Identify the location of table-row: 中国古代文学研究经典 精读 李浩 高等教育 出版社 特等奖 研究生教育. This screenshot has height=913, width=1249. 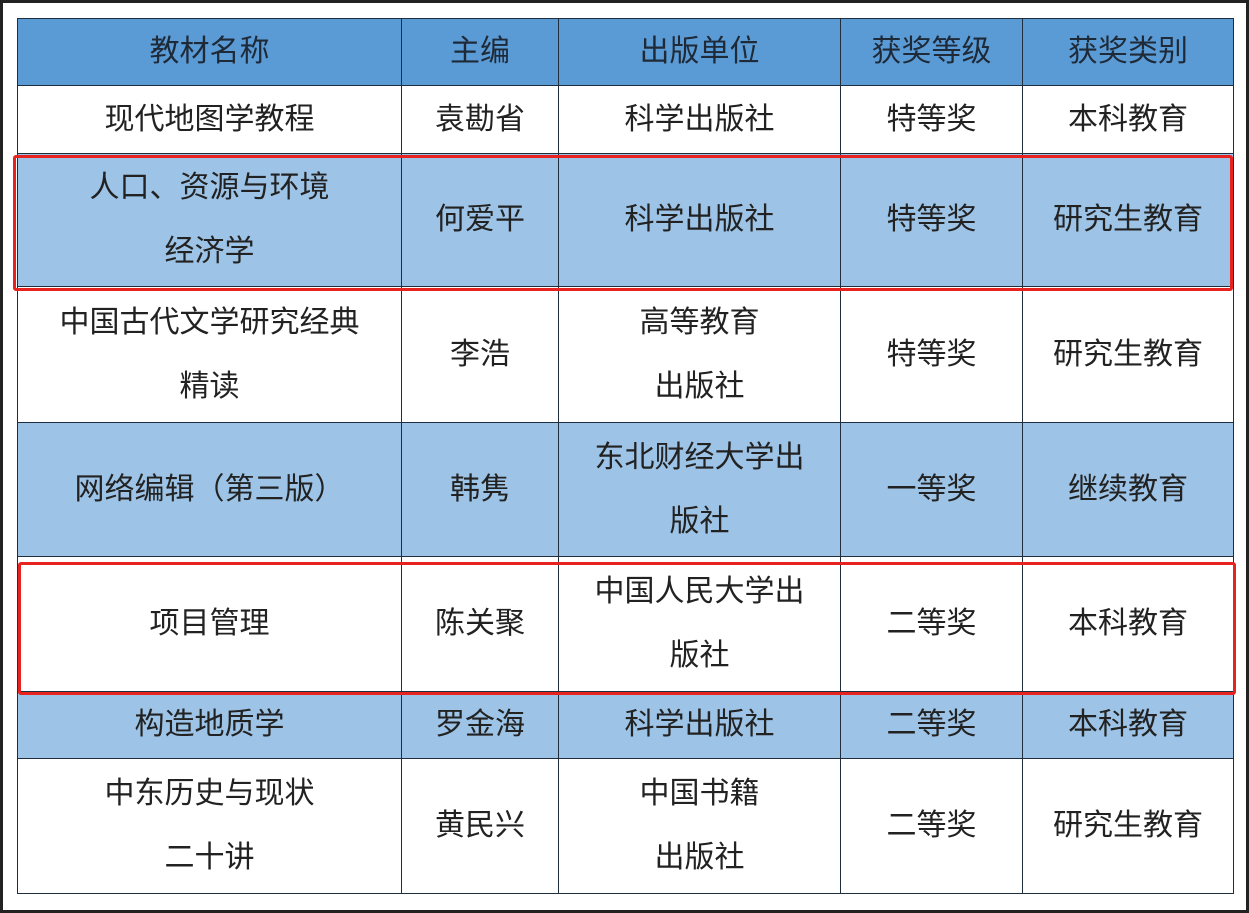
(625, 354).